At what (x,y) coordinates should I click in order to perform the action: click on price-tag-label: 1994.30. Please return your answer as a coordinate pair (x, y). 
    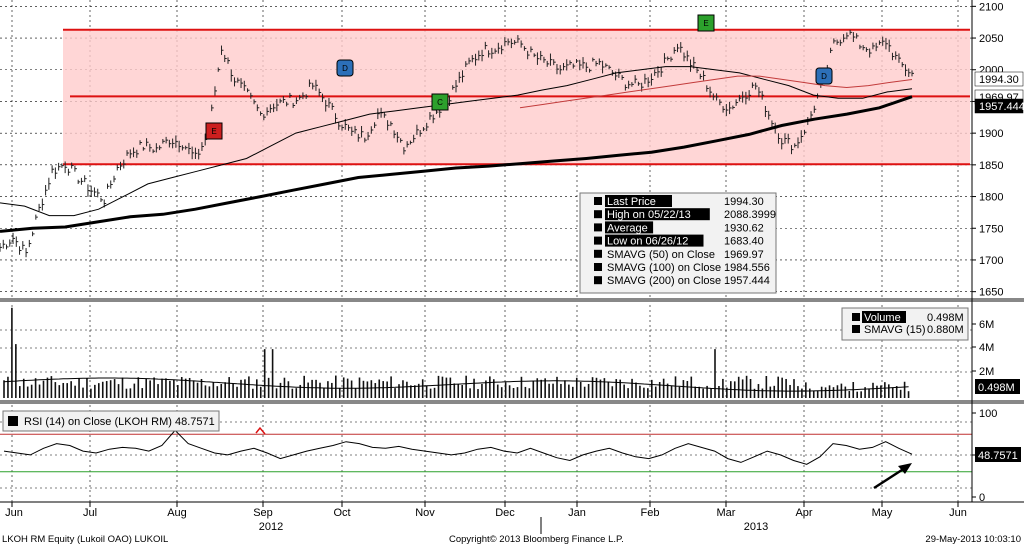
    Looking at the image, I should click on (999, 80).